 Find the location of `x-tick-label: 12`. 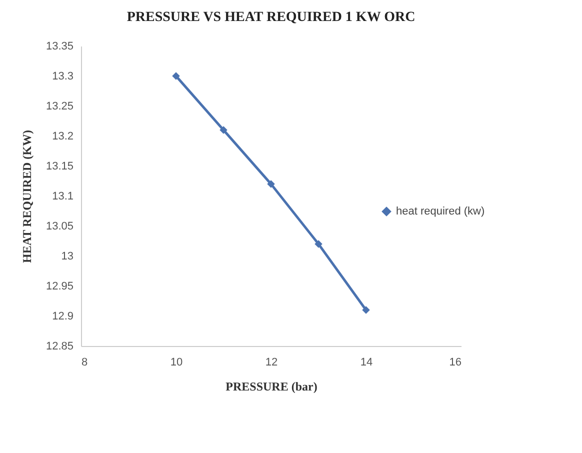

x-tick-label: 12 is located at coordinates (271, 362).